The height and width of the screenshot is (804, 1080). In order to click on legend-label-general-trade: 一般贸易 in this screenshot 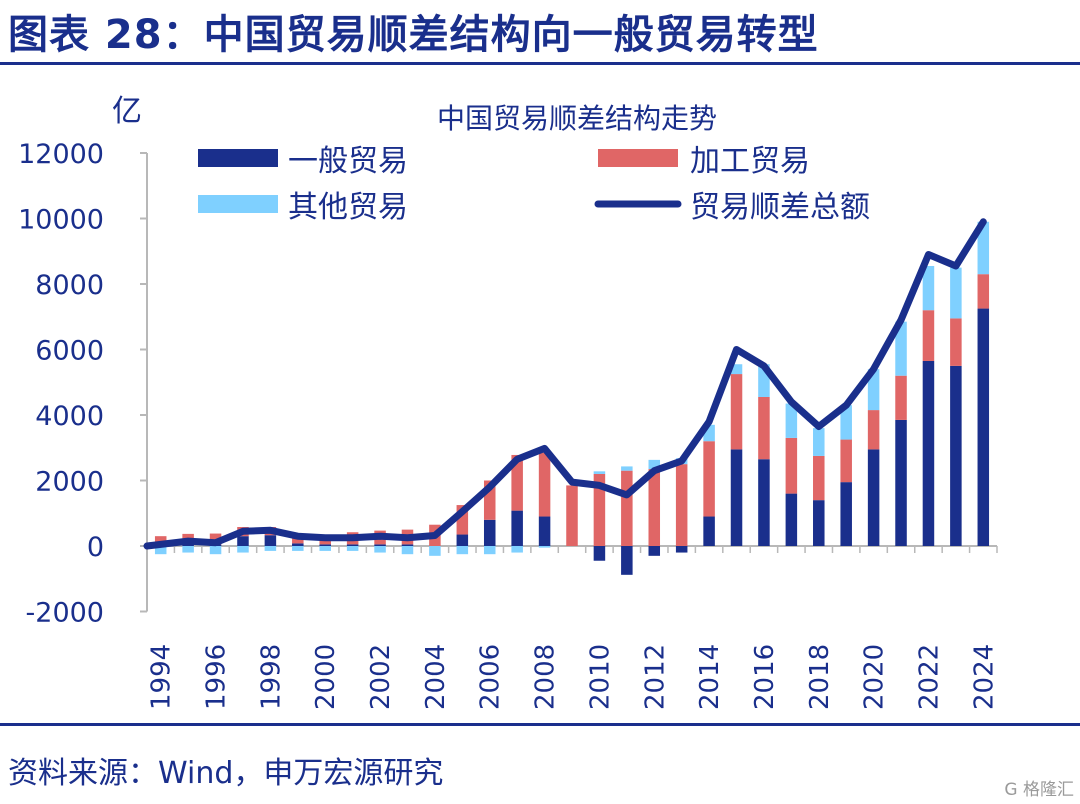, I will do `click(348, 161)`.